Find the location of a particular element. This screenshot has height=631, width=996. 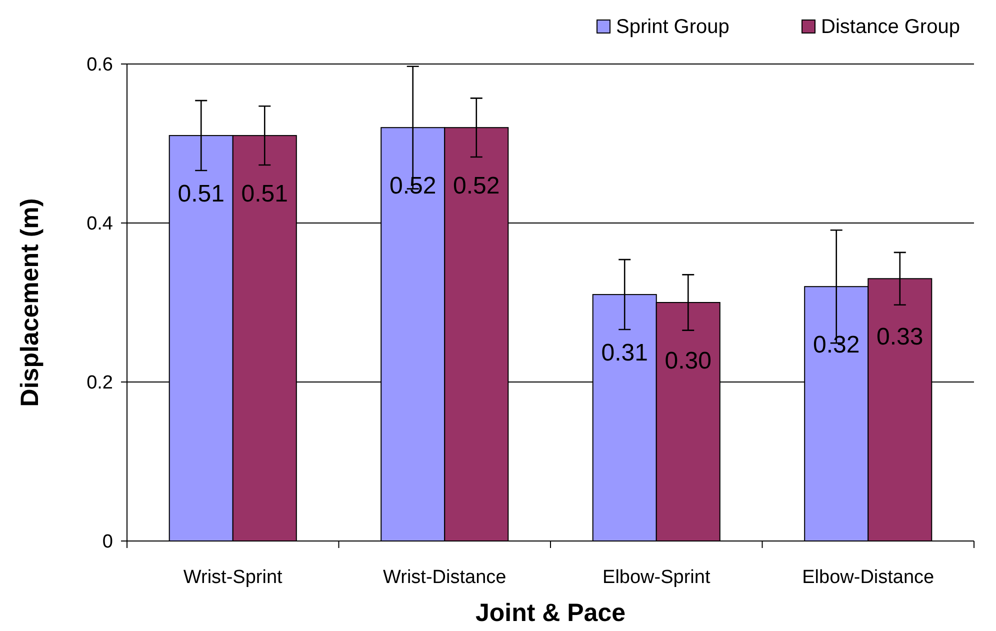

data-label: 0.33 is located at coordinates (900, 337).